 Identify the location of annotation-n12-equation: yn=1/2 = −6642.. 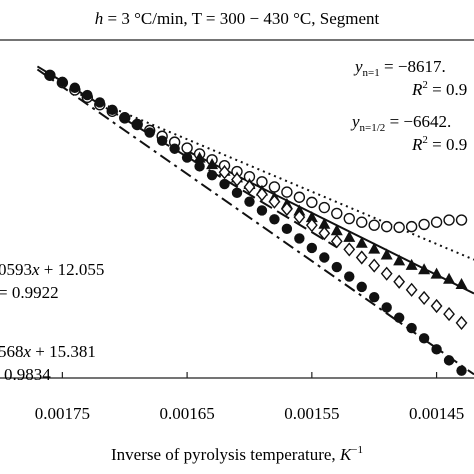
(400, 123).